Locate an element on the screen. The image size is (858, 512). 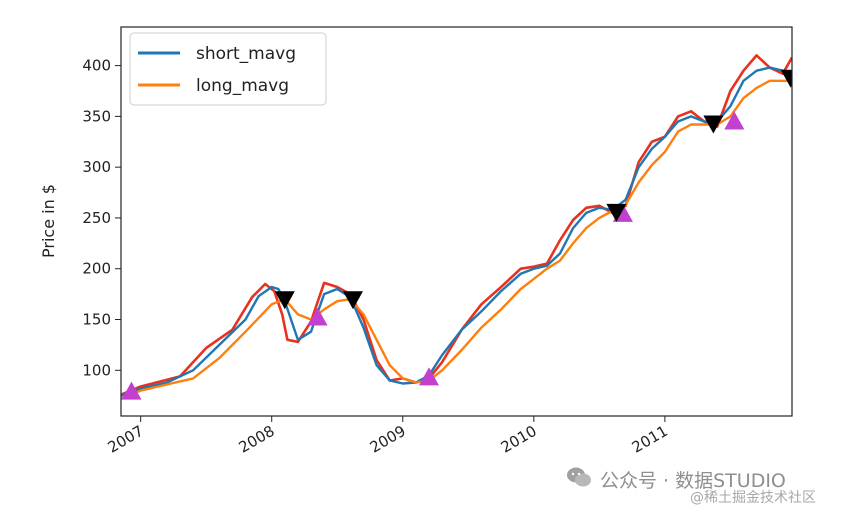
y-tick-label: 400 is located at coordinates (96, 66).